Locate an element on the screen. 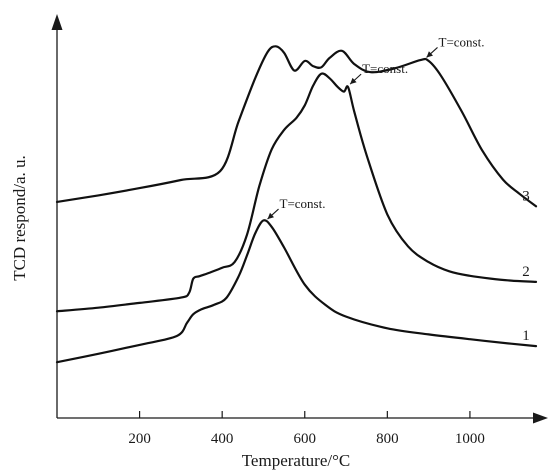  annotation-label-2: T=const. is located at coordinates (385, 68).